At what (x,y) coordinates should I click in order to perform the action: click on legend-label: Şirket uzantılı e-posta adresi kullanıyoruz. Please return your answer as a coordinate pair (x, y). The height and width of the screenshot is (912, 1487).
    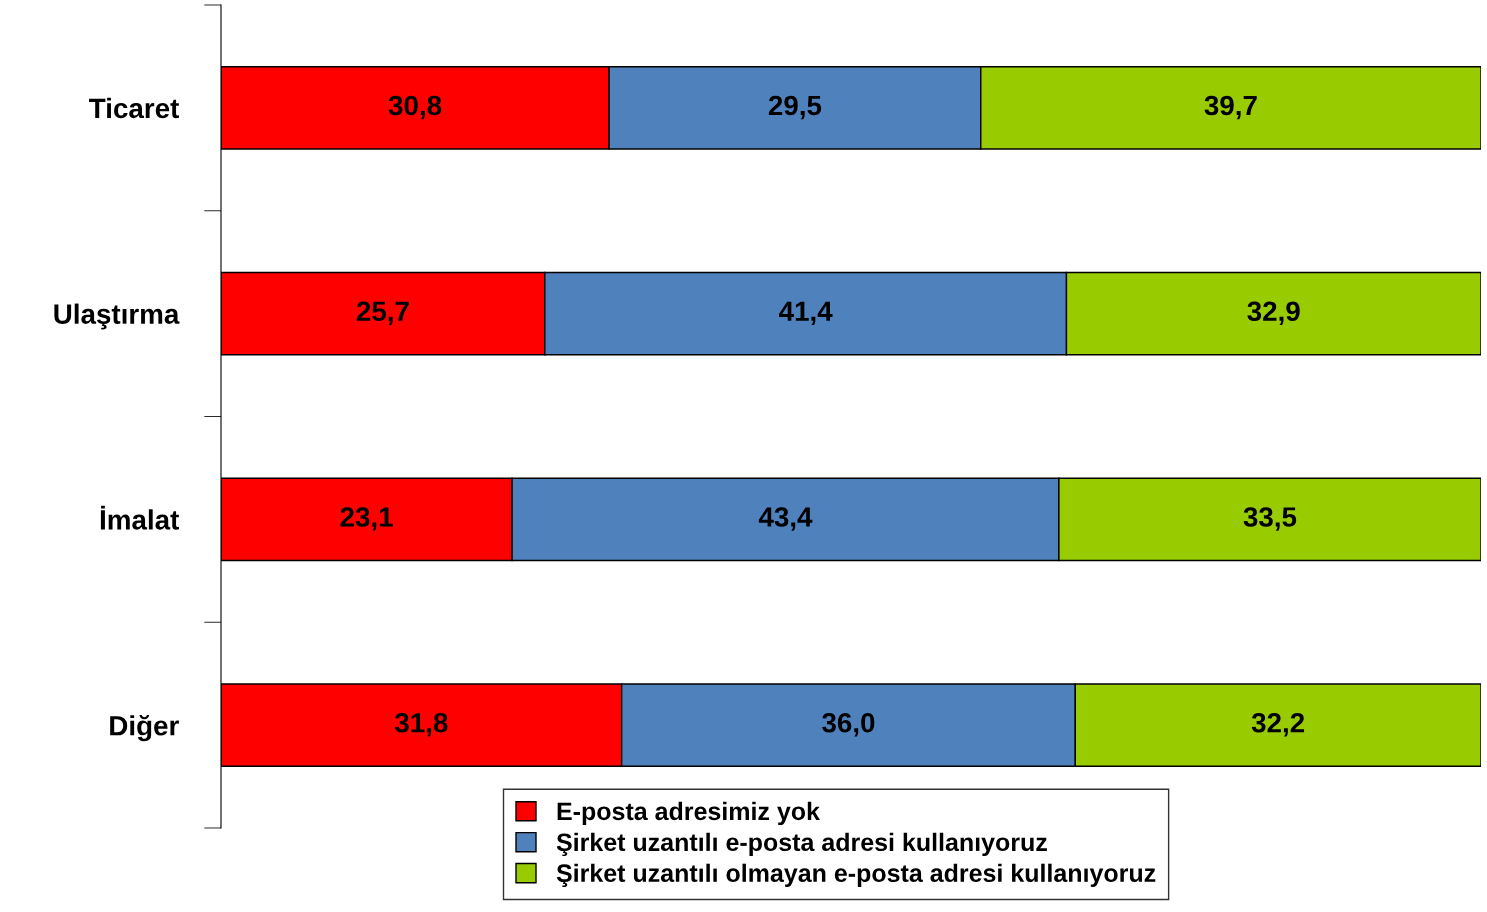
    Looking at the image, I should click on (801, 844).